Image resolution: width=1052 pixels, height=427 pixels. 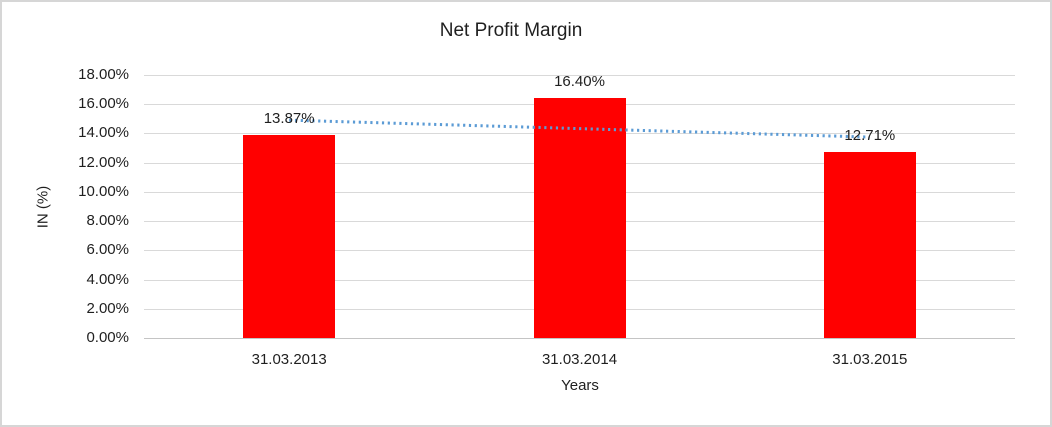 What do you see at coordinates (107, 250) in the screenshot?
I see `y-tick-label: 6.00%` at bounding box center [107, 250].